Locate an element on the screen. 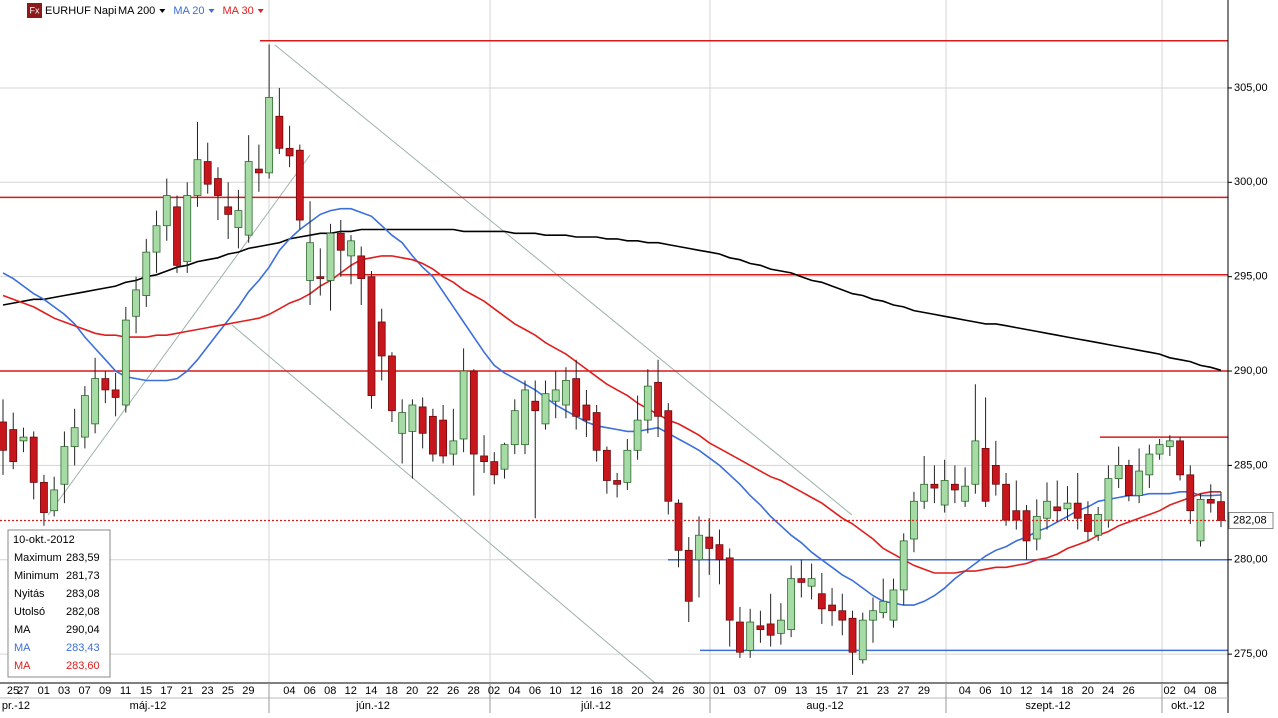 Image resolution: width=1278 pixels, height=718 pixels. symbol-icon is located at coordinates (34, 10).